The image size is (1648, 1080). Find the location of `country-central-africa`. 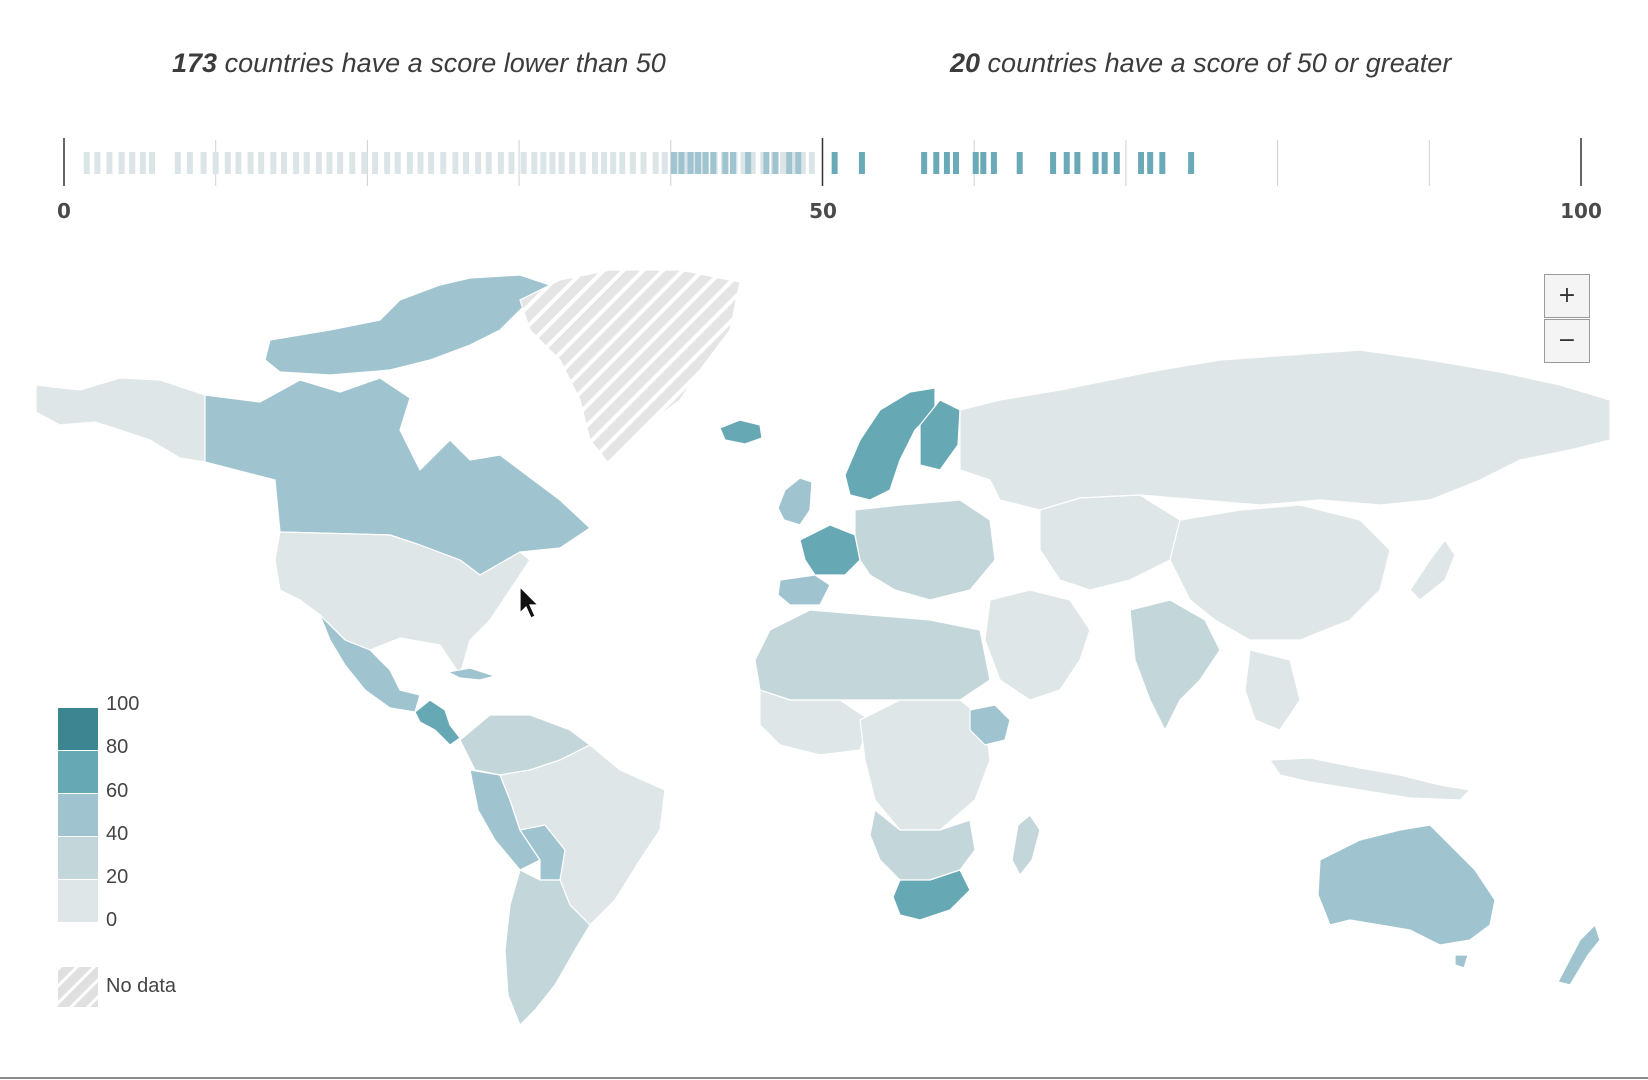

country-central-africa is located at coordinates (925, 765).